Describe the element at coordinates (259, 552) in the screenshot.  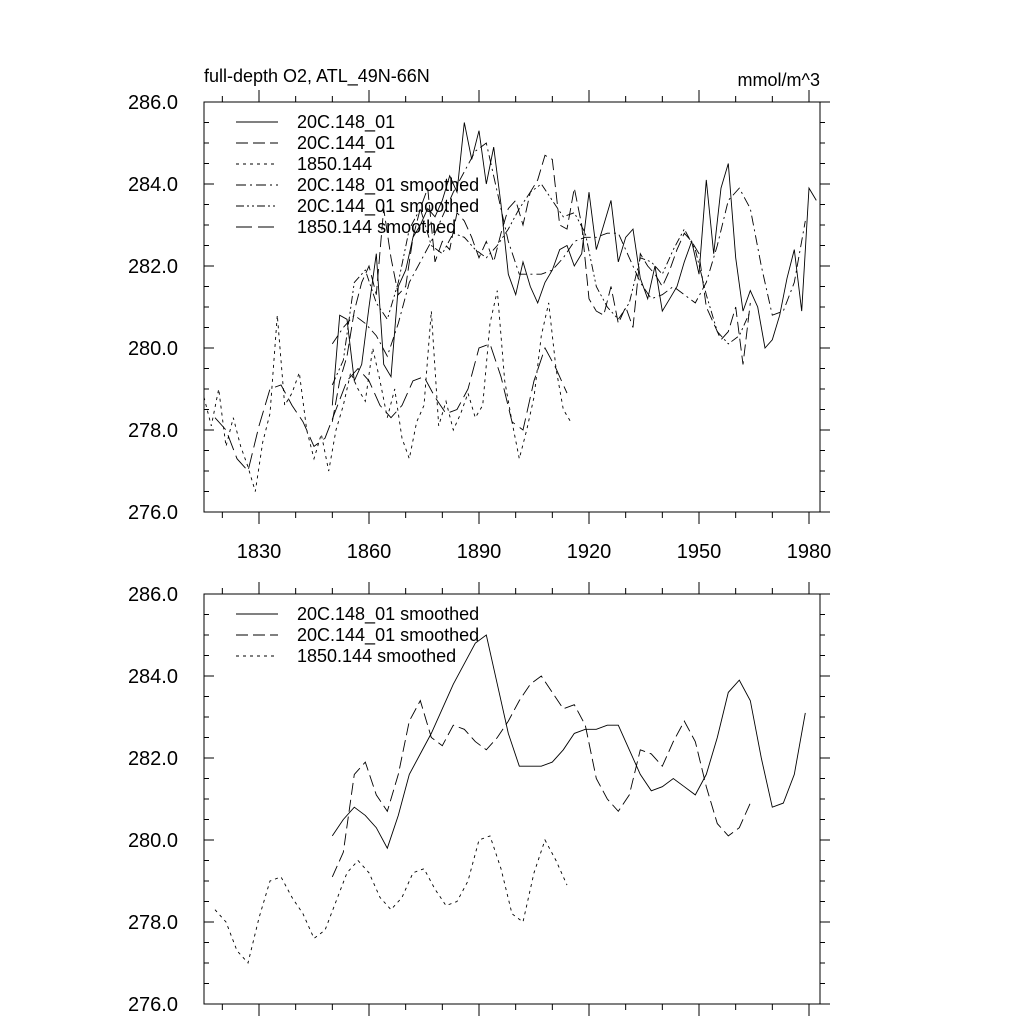
I see `x-tick-label: 1830` at that location.